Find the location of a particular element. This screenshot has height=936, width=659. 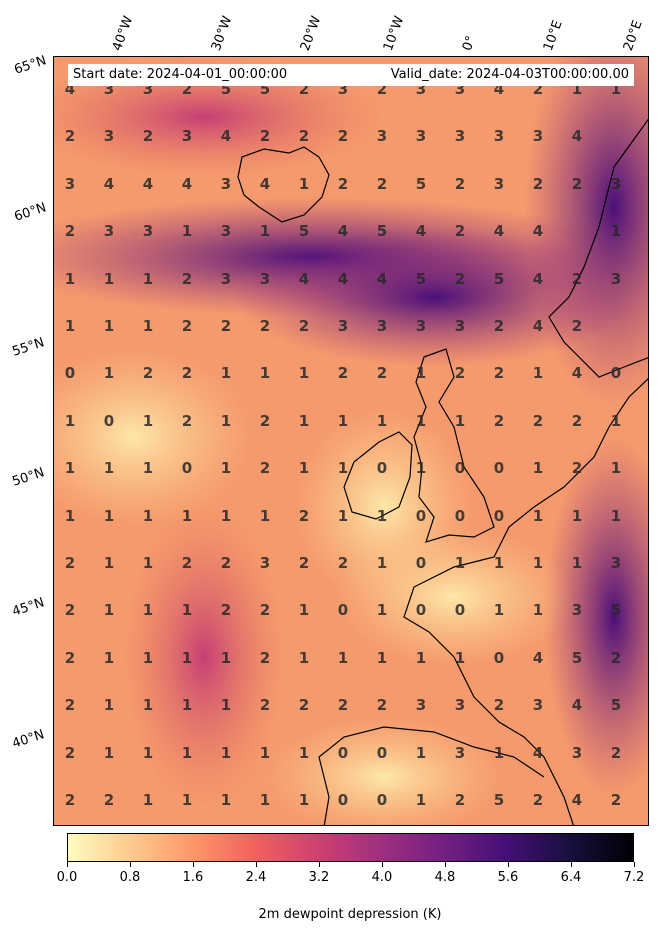

lon-label-20e: 20°E is located at coordinates (633, 35).